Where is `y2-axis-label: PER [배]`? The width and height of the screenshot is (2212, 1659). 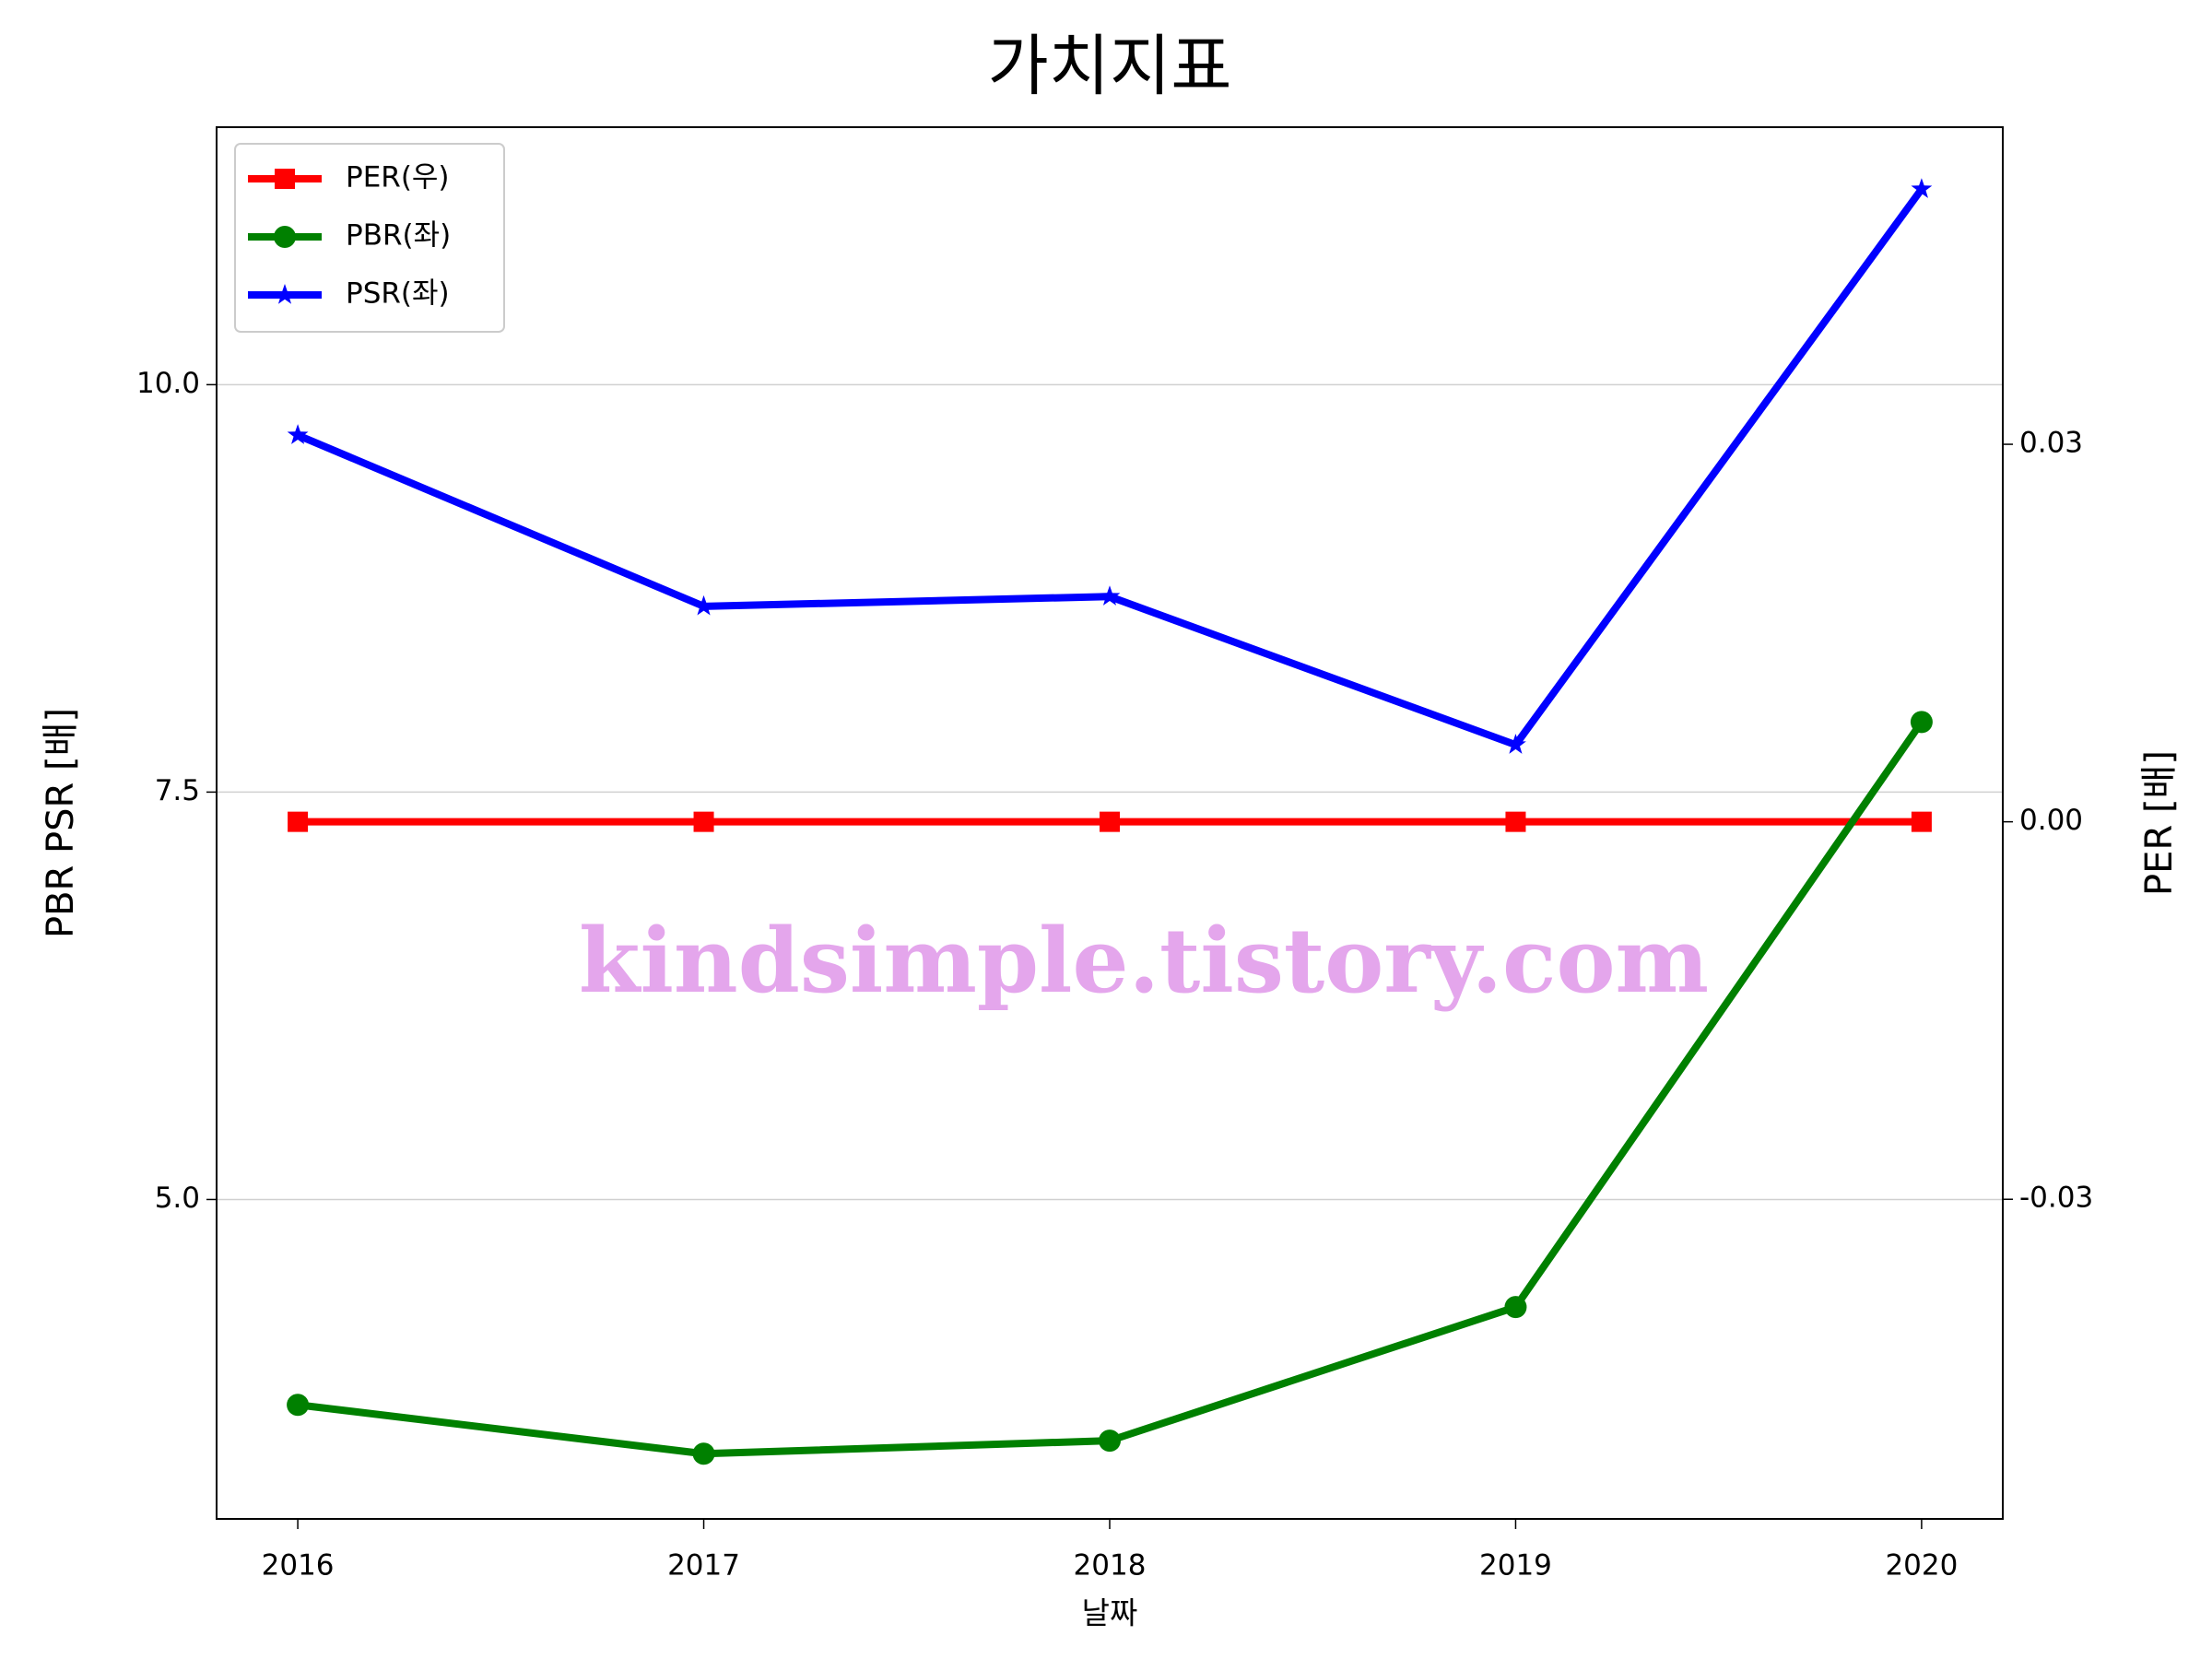 y2-axis-label: PER [배] is located at coordinates (2159, 823).